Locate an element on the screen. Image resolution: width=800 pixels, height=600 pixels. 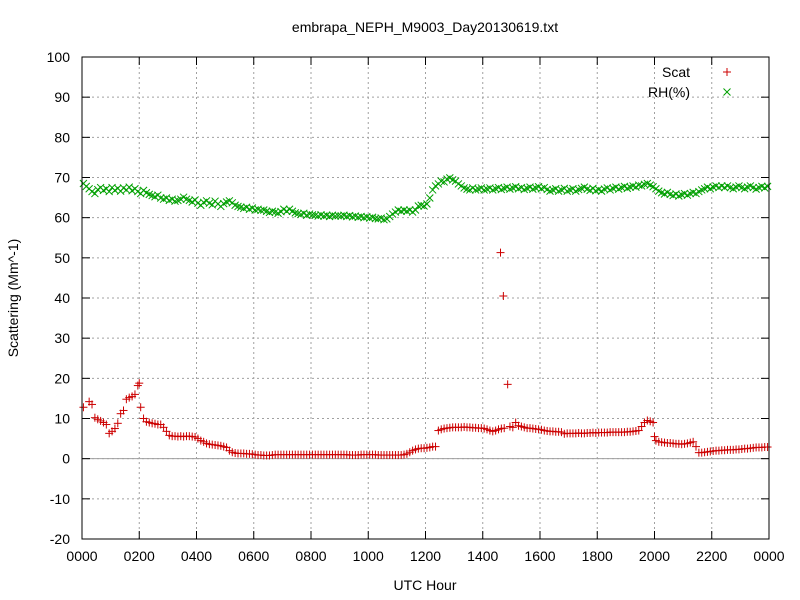
legend-marker-scat is located at coordinates (727, 72).